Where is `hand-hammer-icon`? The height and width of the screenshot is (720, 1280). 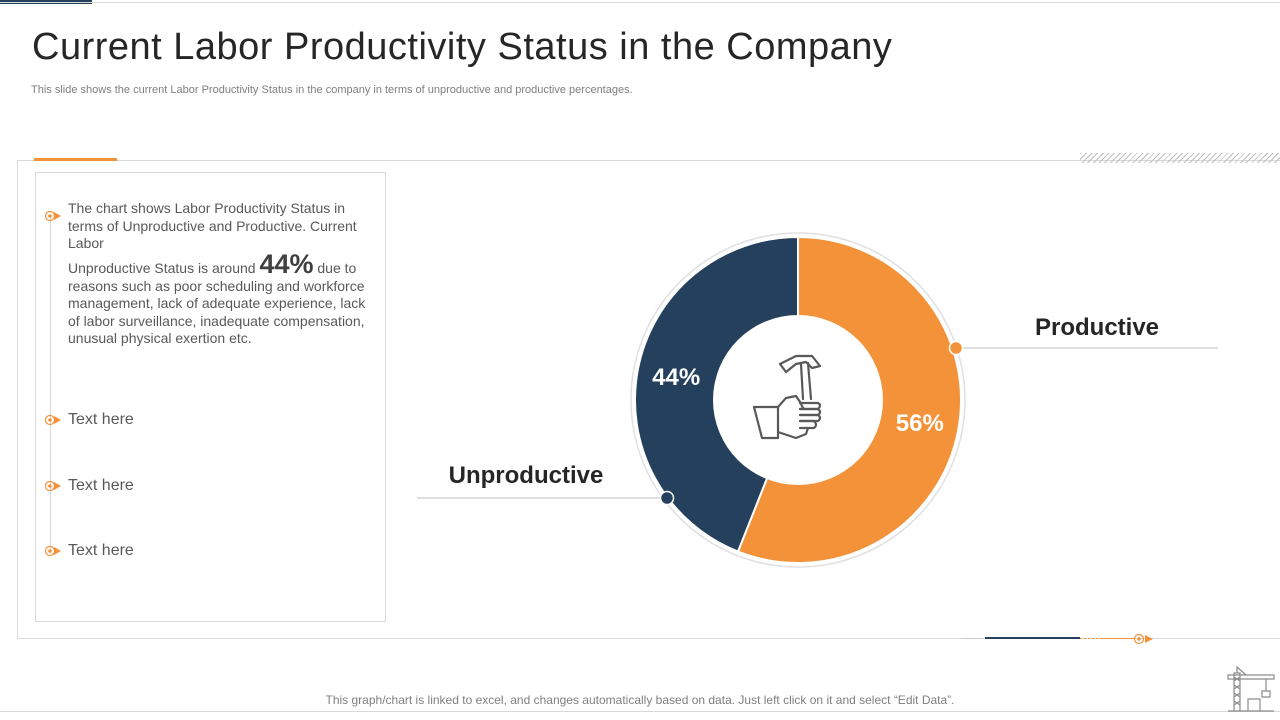
hand-hammer-icon is located at coordinates (787, 397).